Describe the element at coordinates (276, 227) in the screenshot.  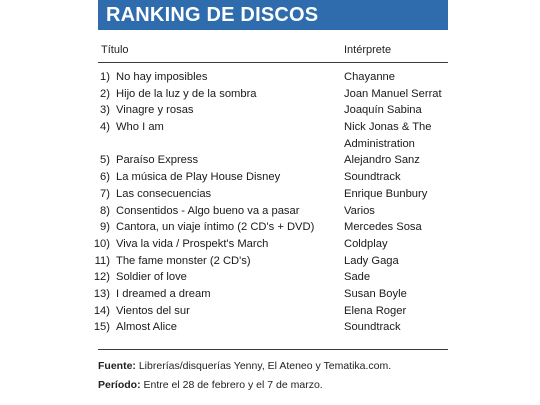
I see `album-format-note: (2 CD's + DVD)` at that location.